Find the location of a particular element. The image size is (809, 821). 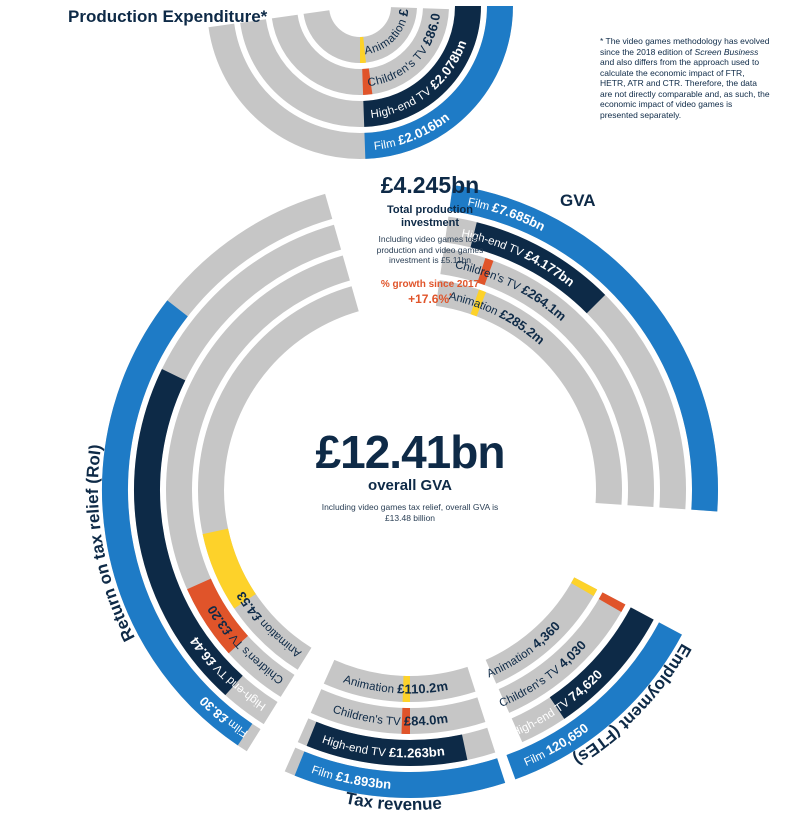

track-employment-ftes-children-s-tv is located at coordinates (562, 652).